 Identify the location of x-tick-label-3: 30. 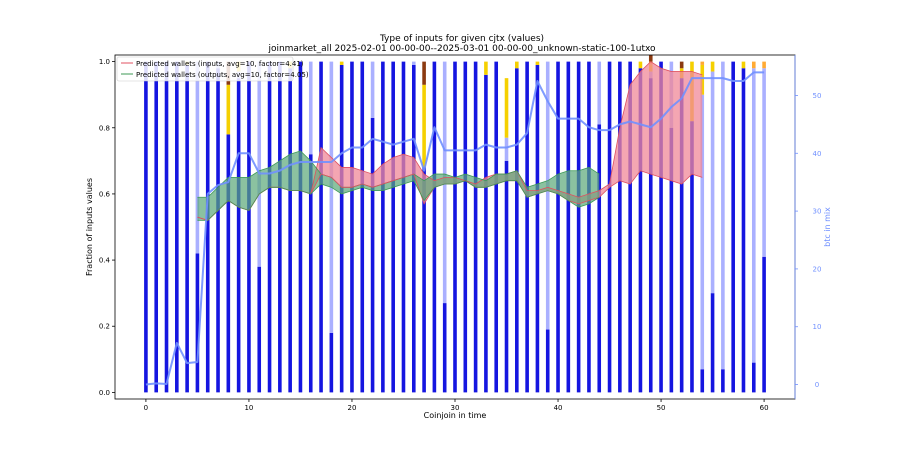
(455, 408).